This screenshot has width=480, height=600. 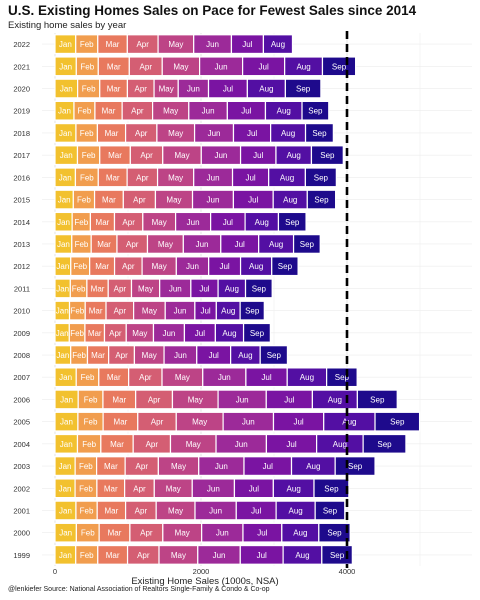 What do you see at coordinates (21, 510) in the screenshot?
I see `y-tick-label: 2001` at bounding box center [21, 510].